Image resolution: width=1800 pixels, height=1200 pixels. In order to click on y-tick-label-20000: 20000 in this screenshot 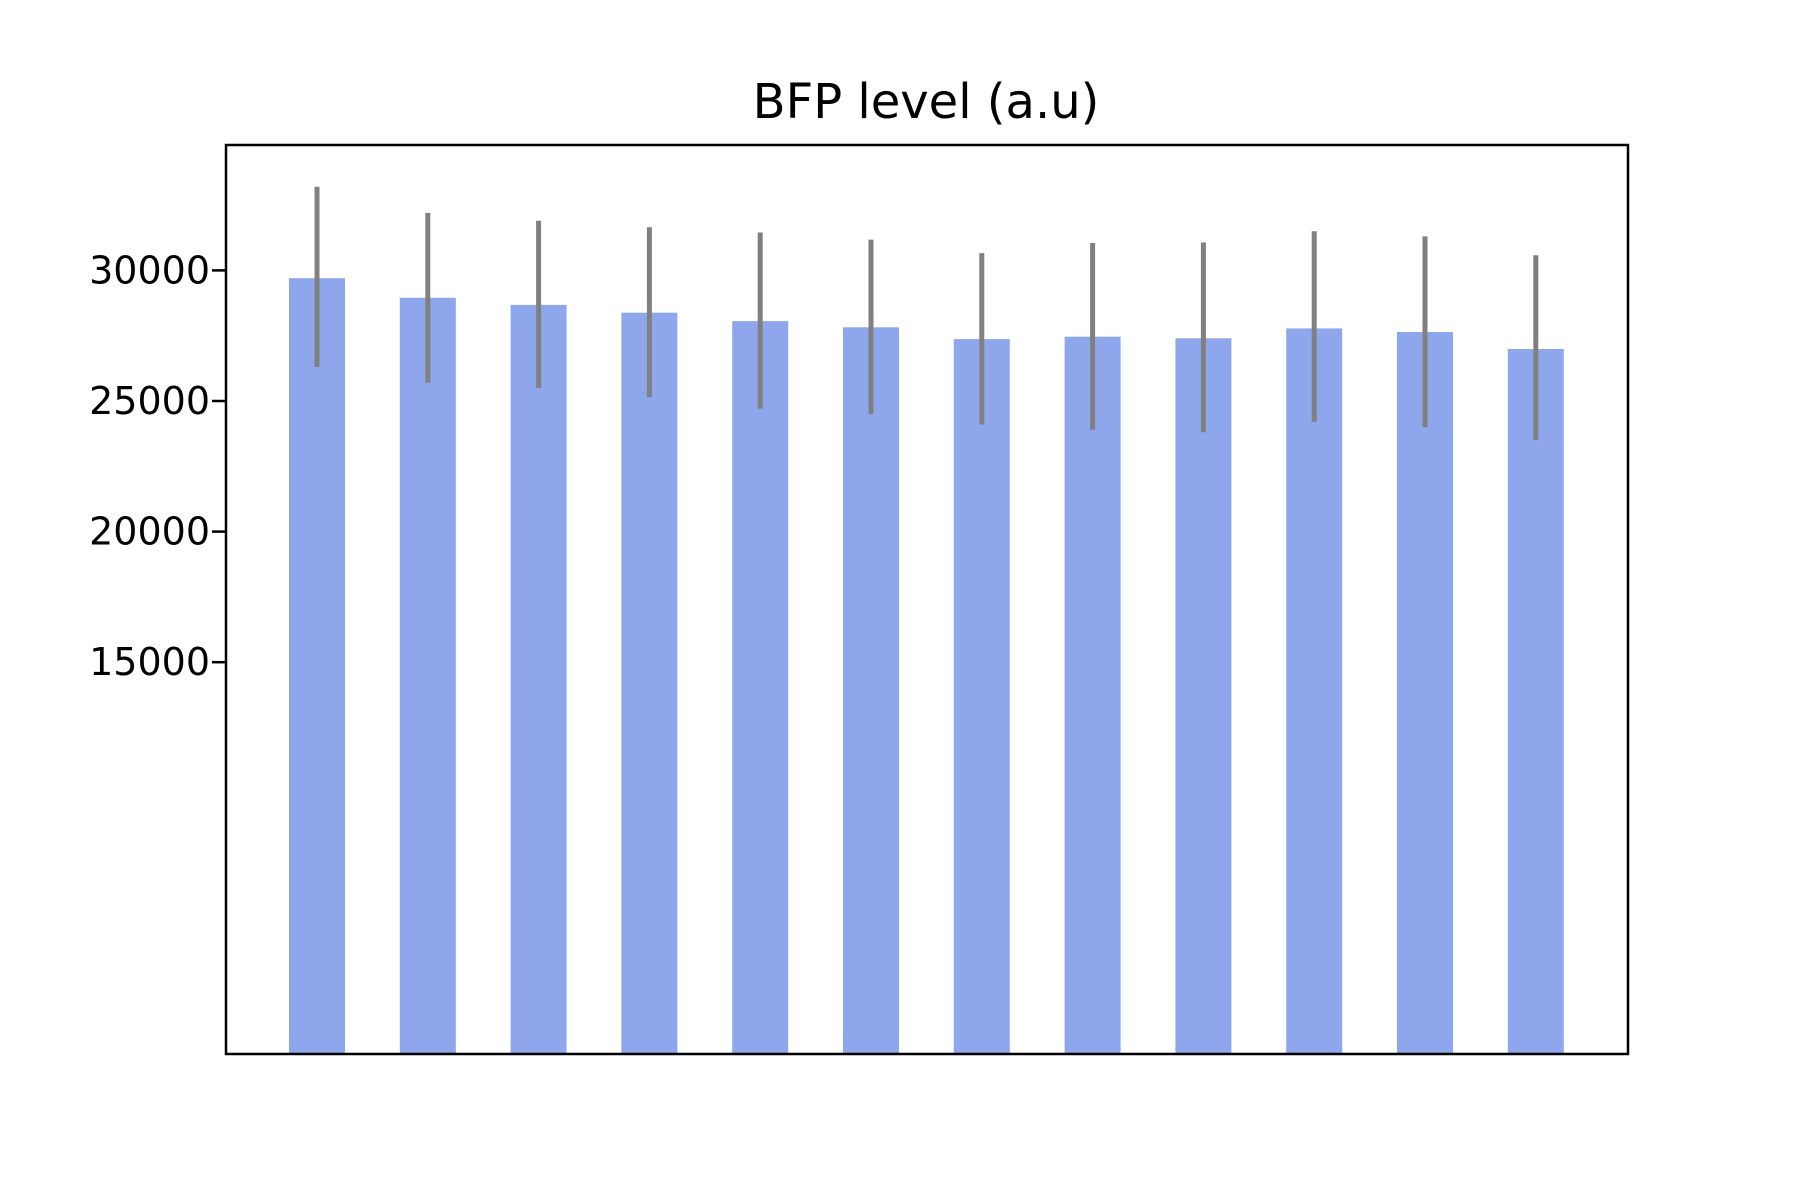, I will do `click(149, 532)`.